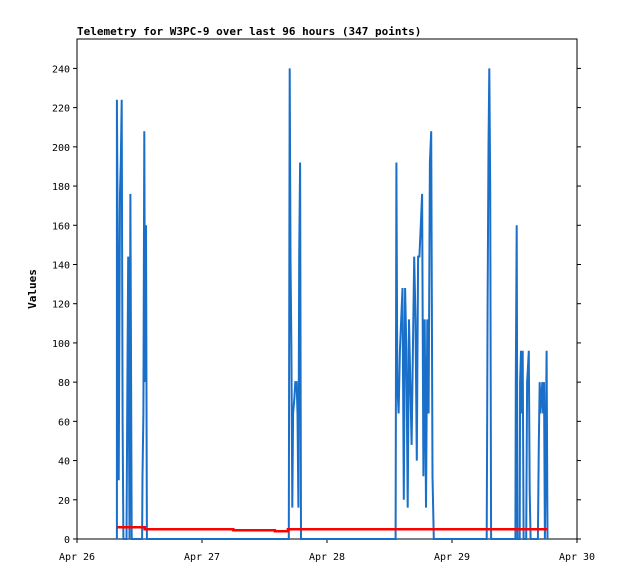 This screenshot has width=618, height=579. I want to click on x-tick-label: Apr 30, so click(577, 557).